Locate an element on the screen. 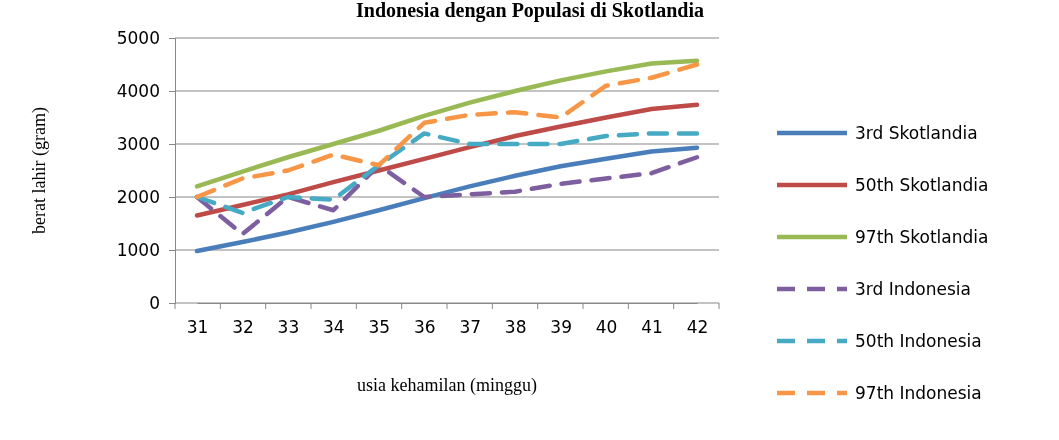 The height and width of the screenshot is (440, 1059). y-tick-label: 1000 is located at coordinates (138, 249).